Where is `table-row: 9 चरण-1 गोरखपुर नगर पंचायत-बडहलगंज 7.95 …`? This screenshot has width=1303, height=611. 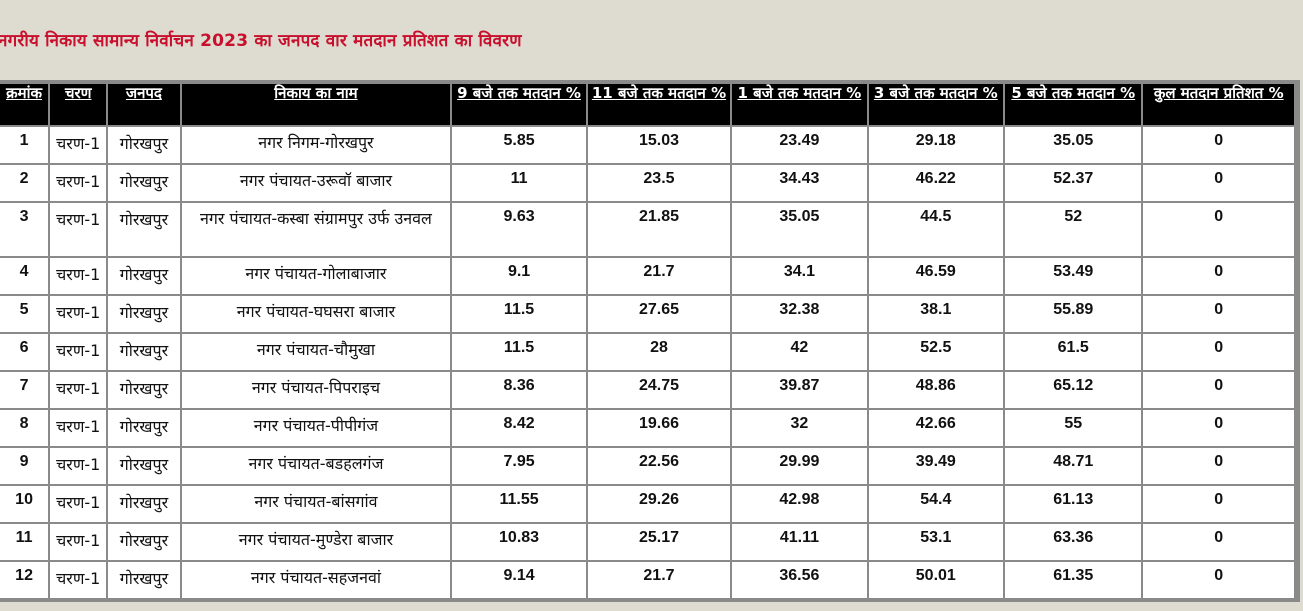 table-row: 9 चरण-1 गोरखपुर नगर पंचायत-बडहलगंज 7.95 … is located at coordinates (647, 466).